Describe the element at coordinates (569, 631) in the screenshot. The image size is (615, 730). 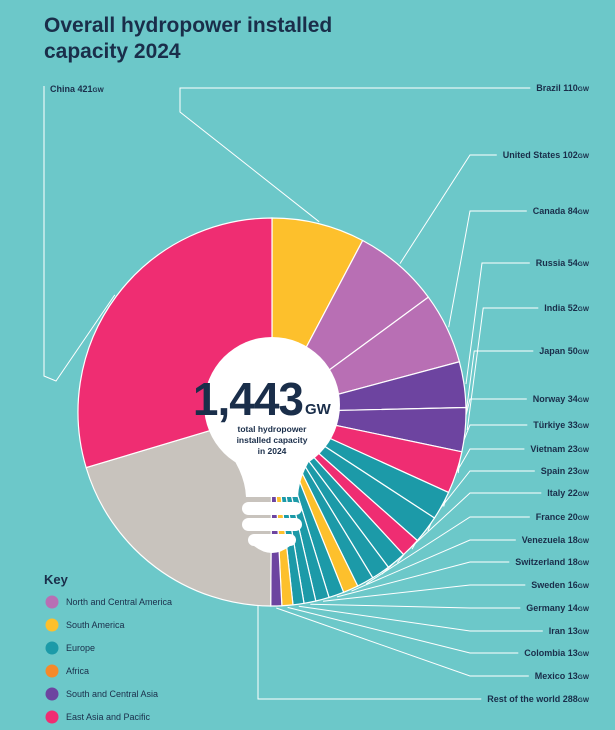
I see `label-iran: Iran 13GW` at that location.